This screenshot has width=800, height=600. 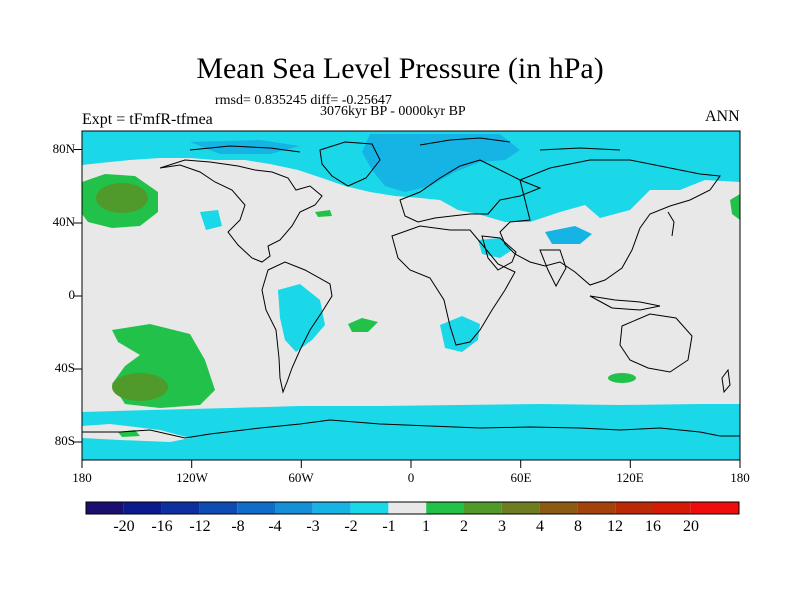 What do you see at coordinates (200, 526) in the screenshot?
I see `colorbar-label: -12` at bounding box center [200, 526].